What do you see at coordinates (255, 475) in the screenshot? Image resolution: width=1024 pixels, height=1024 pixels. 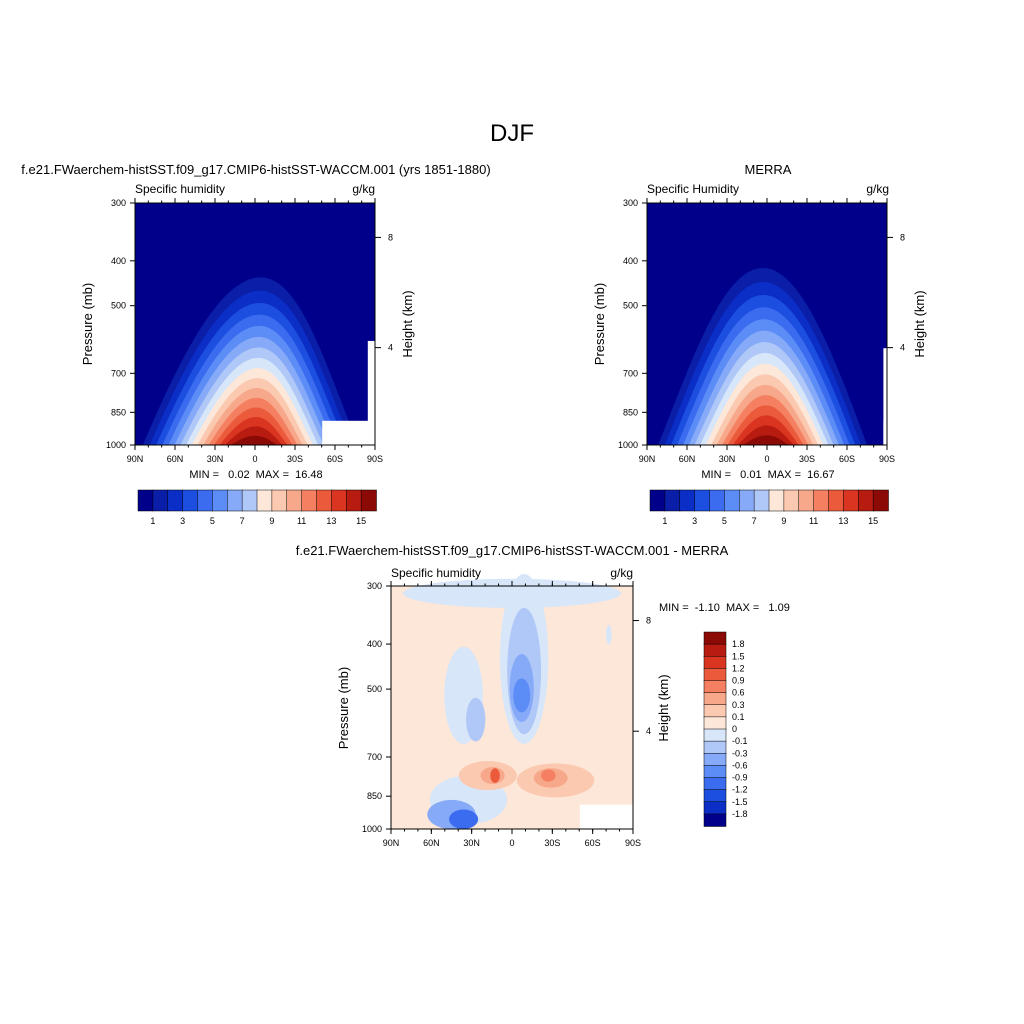 I see `min-max-readout: MIN = 0.02 MAX = 16.48` at bounding box center [255, 475].